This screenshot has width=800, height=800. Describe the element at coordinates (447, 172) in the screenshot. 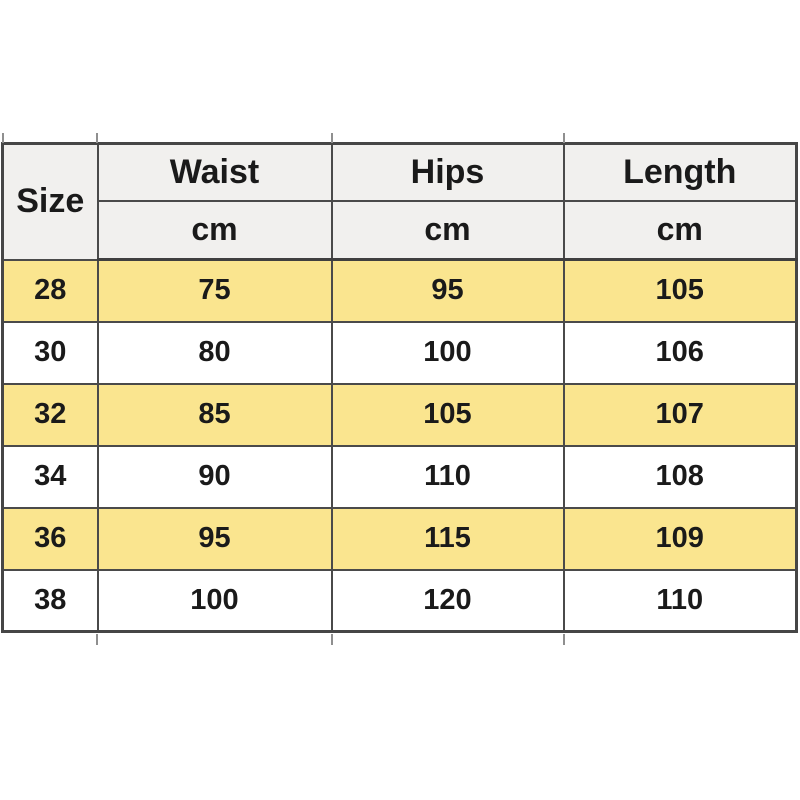

I see `column-header-hips: Hips` at that location.